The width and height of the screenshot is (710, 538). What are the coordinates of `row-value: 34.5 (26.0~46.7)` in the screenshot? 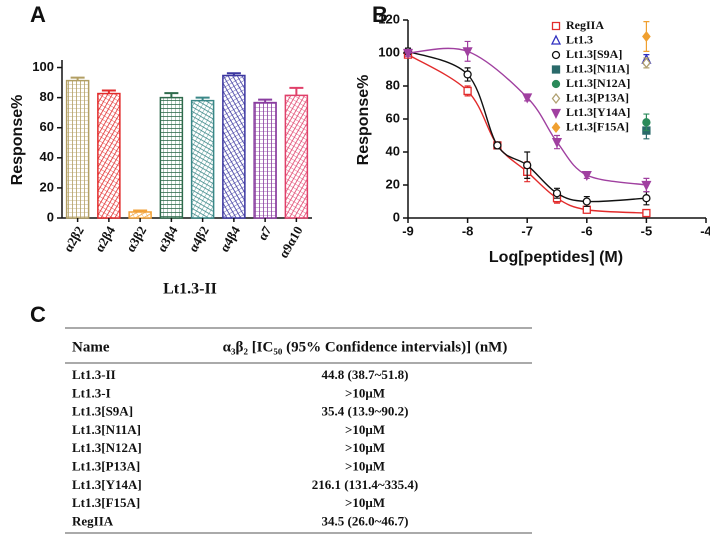 It's located at (365, 520).